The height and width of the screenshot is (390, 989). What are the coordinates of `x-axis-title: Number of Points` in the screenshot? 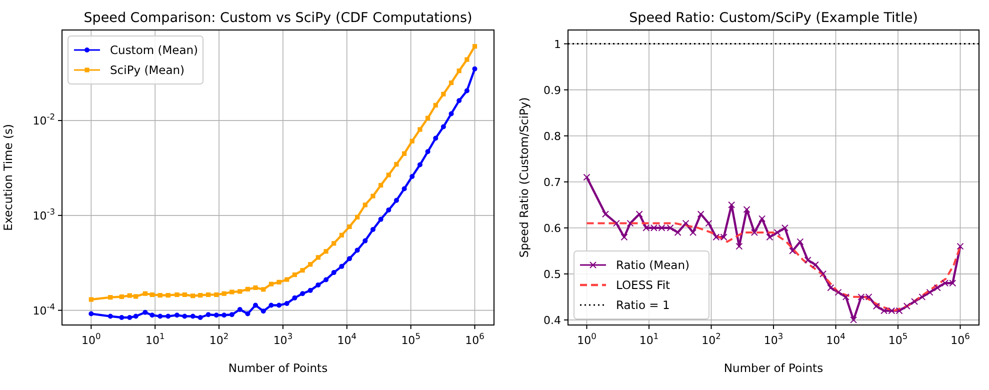 It's located at (278, 368).